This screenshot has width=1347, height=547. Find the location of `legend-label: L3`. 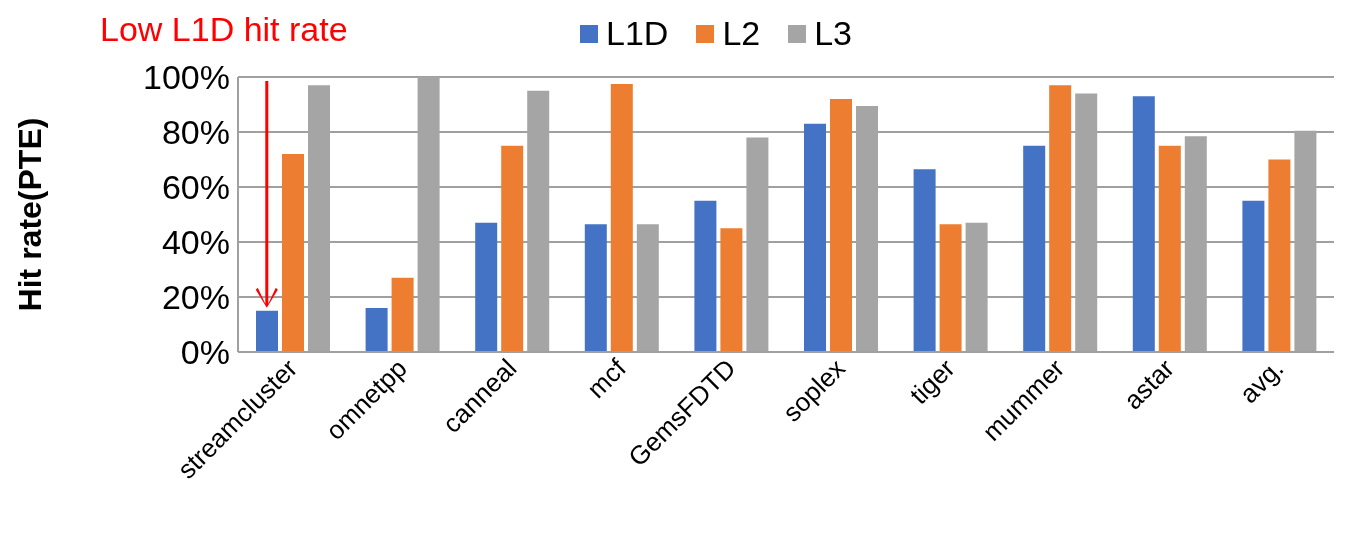

legend-label: L3 is located at coordinates (833, 33).